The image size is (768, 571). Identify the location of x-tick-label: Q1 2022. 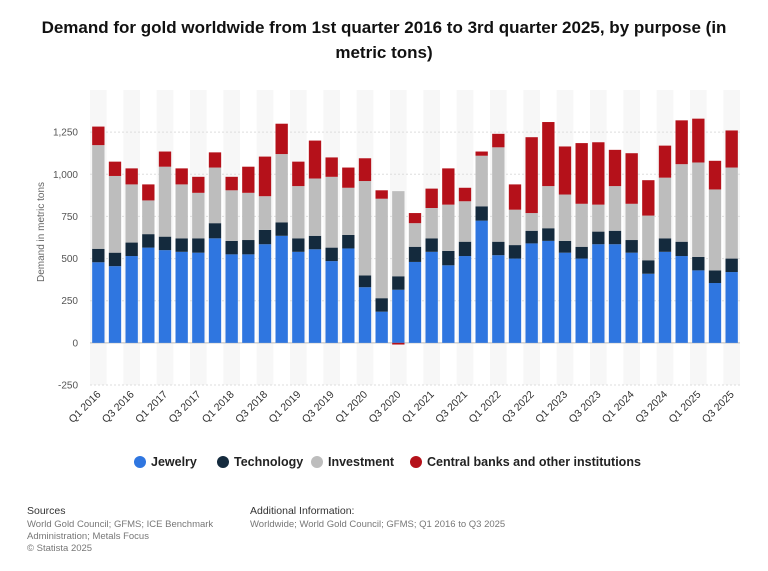
(484, 407).